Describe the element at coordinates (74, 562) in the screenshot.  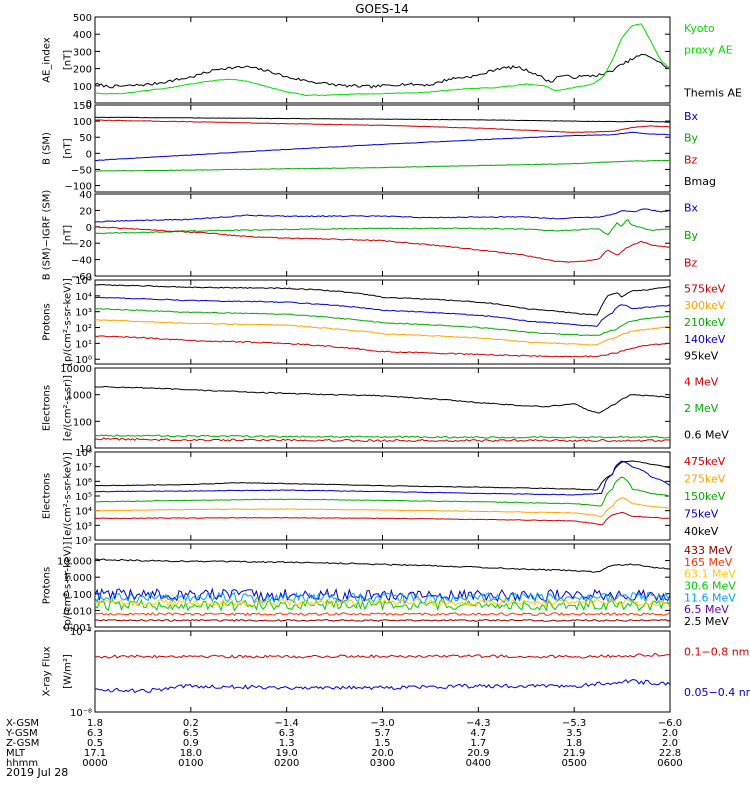
I see `y-tick-label: 10.000` at that location.